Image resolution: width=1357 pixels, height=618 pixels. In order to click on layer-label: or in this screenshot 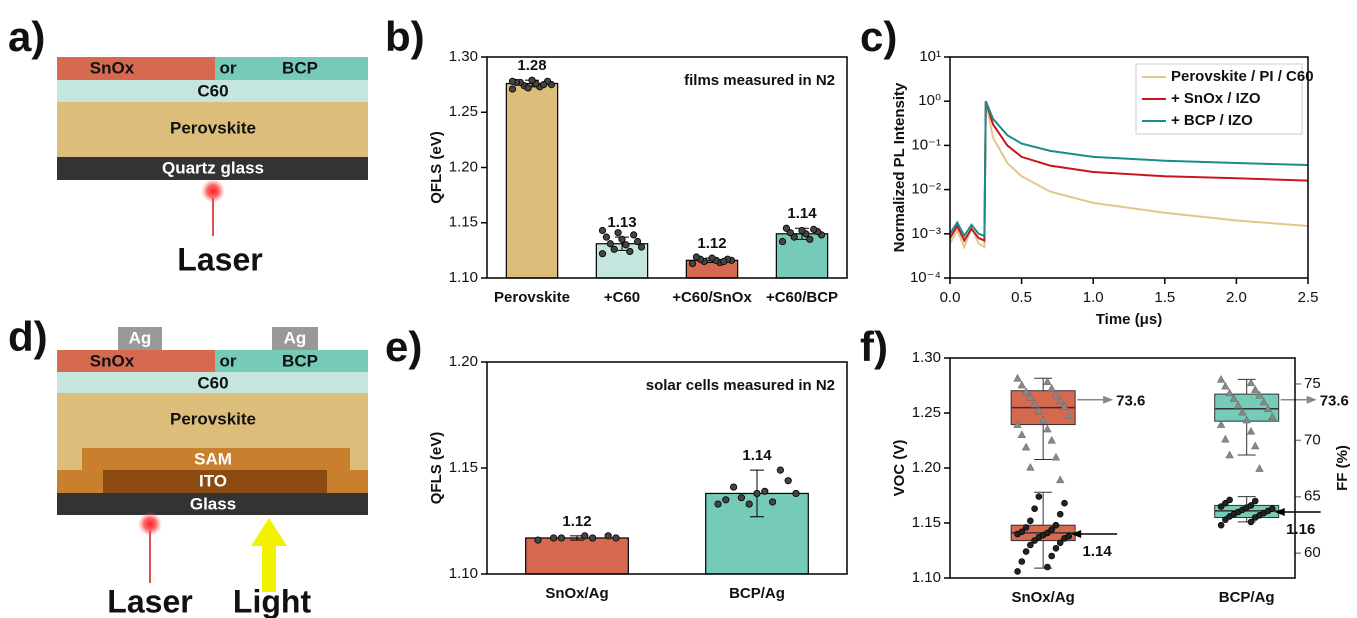, I will do `click(228, 67)`.